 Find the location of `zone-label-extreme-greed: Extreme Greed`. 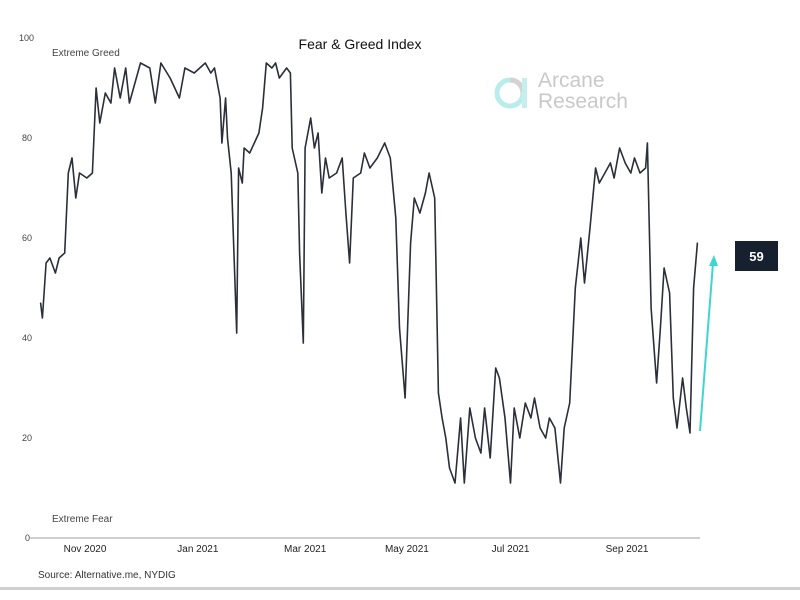

zone-label-extreme-greed: Extreme Greed is located at coordinates (86, 53).